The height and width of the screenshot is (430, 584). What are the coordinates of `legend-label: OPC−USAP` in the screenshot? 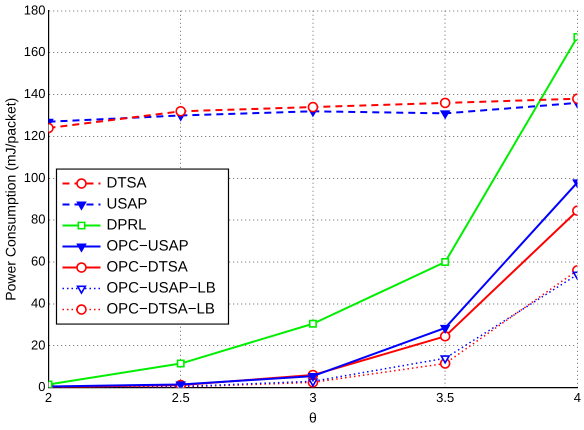 It's located at (147, 246).